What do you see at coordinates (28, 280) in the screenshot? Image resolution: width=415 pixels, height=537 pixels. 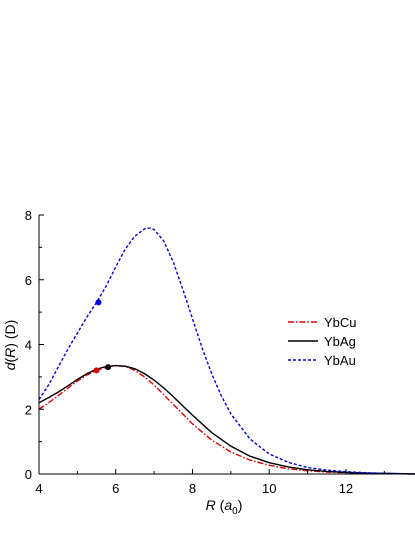 I see `y-tick-label: 6` at bounding box center [28, 280].